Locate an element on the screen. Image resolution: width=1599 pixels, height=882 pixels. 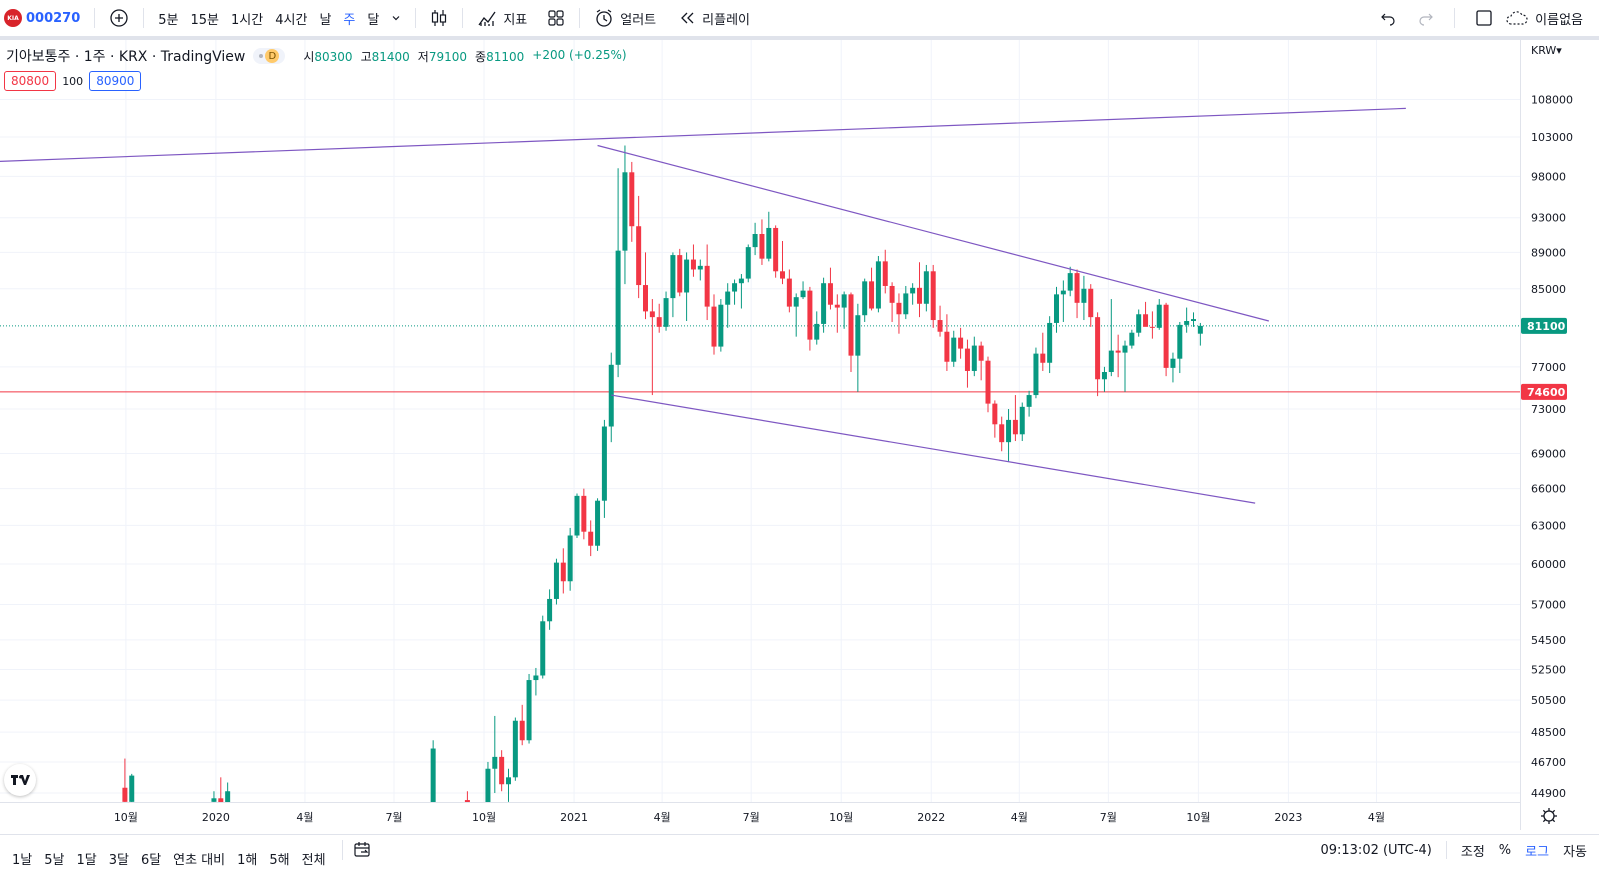
alarm-clock-icon is located at coordinates (604, 18).